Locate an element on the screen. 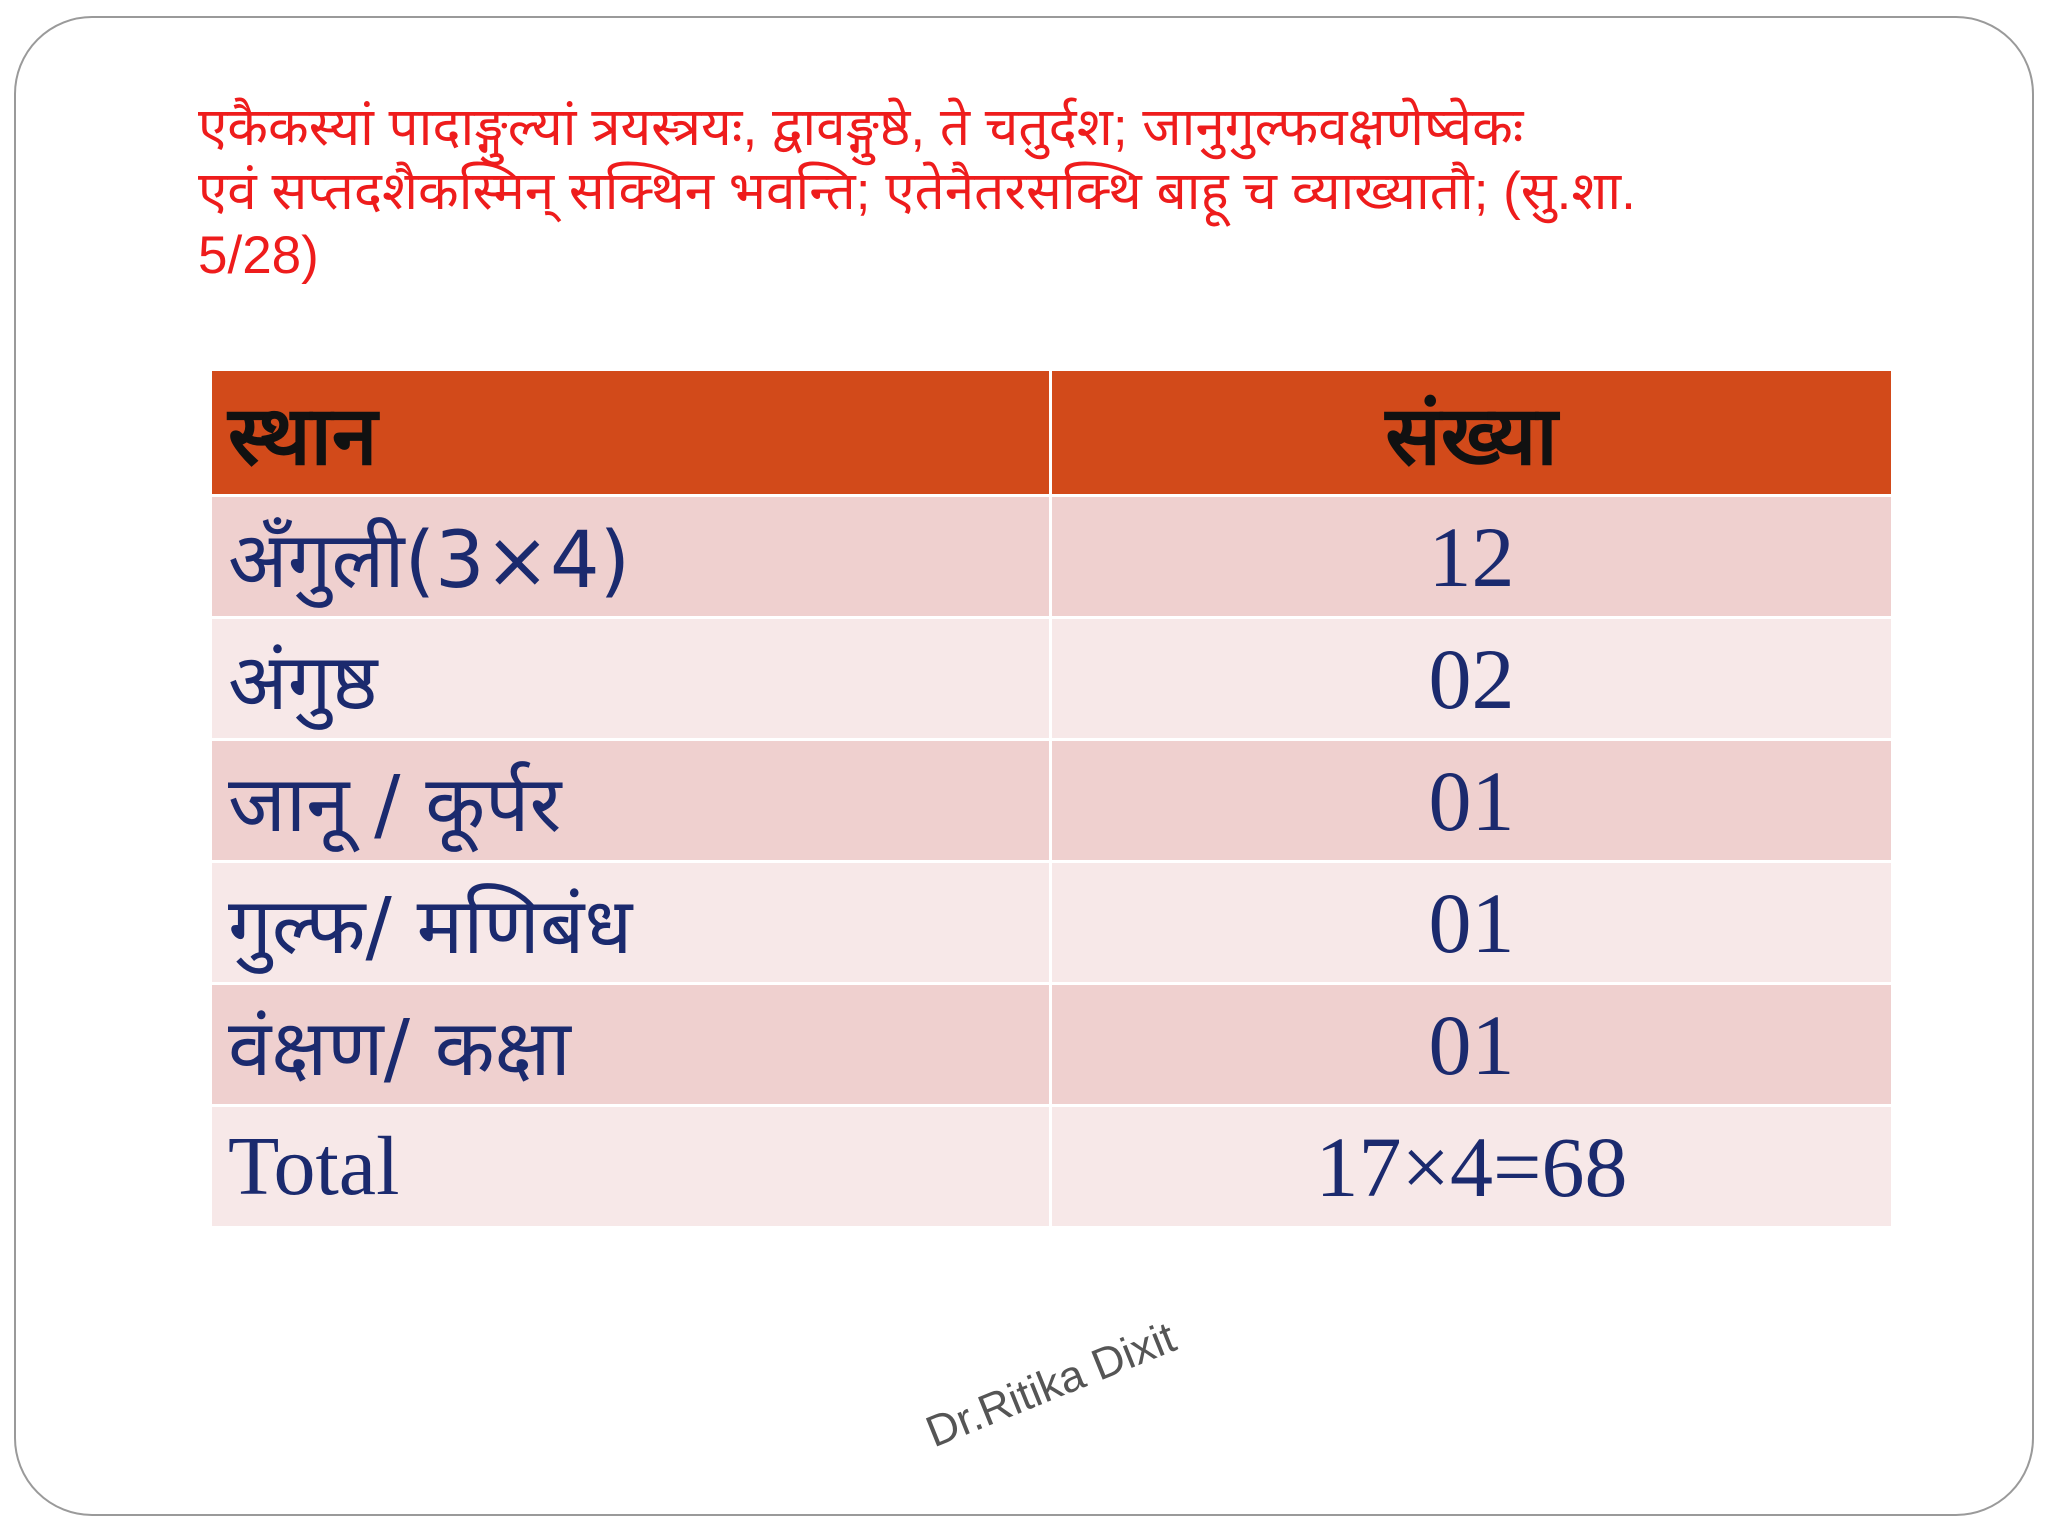 The height and width of the screenshot is (1536, 2048). table-total-row: Total 17×4=68 is located at coordinates (1051, 1166).